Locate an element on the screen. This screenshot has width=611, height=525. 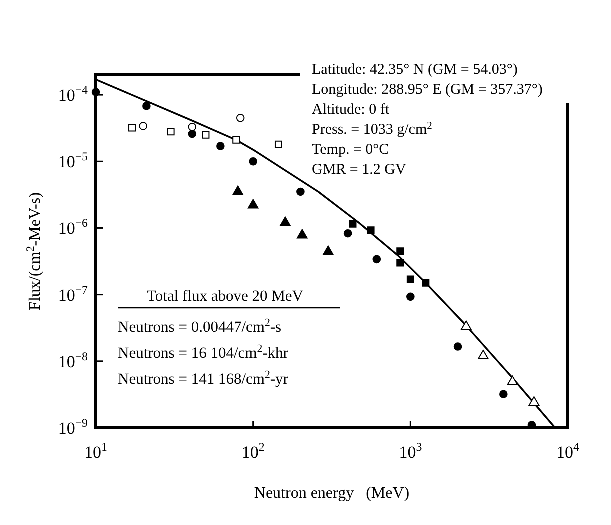
annotation: Press. = 1033 g/cm$^{2}$ is located at coordinates (372, 129).